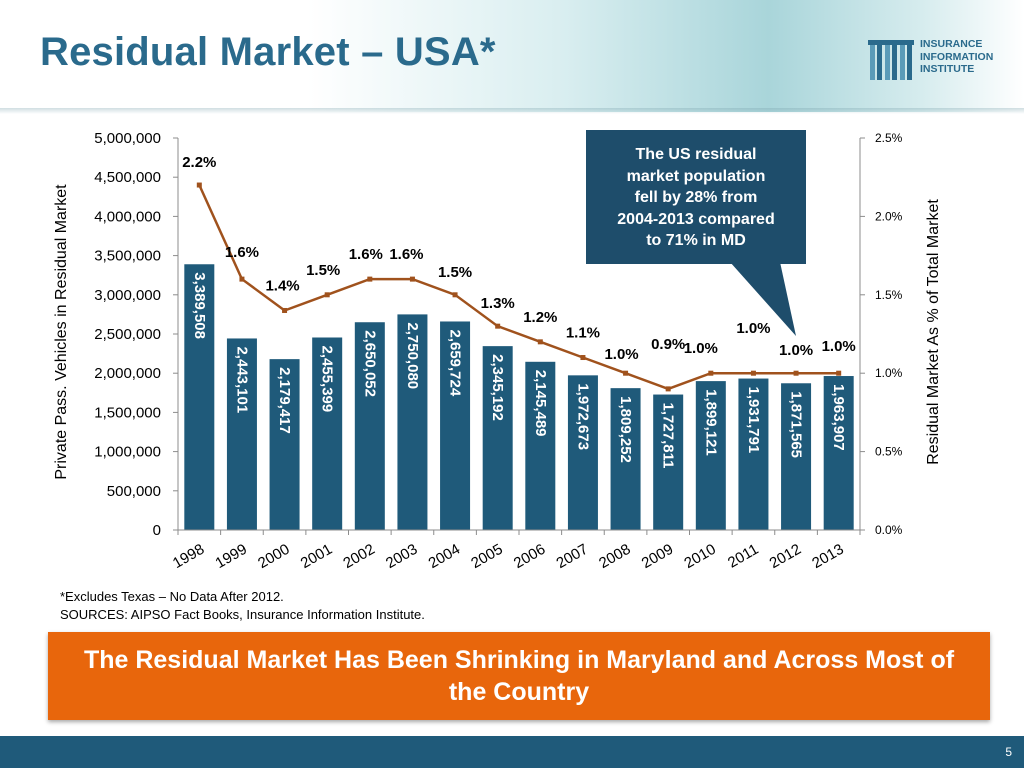 The image size is (1024, 768). I want to click on y-tick-label-right: 1.0%, so click(889, 373).